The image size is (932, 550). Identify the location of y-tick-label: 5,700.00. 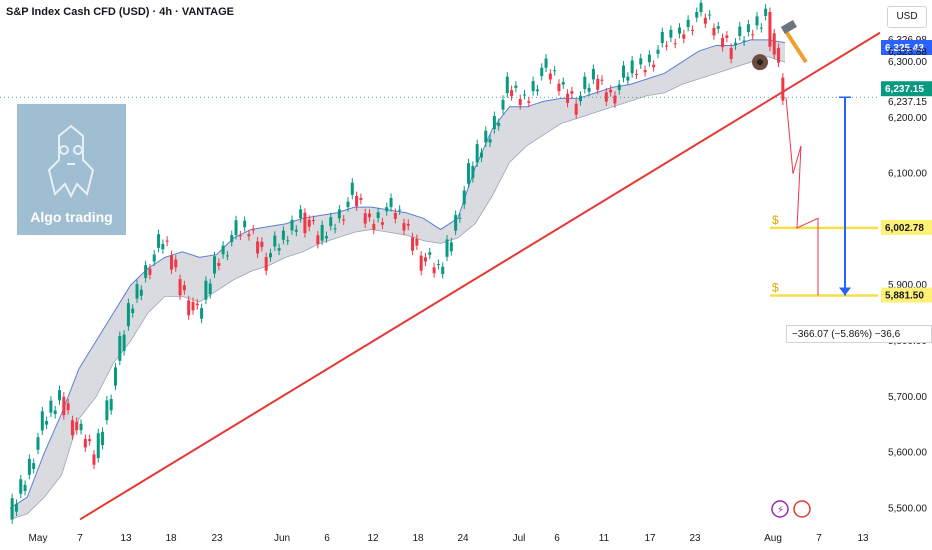
(907, 397).